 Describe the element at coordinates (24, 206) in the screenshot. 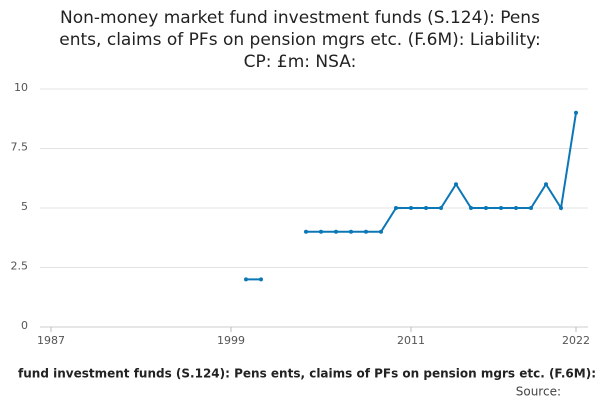

I see `y-tick-label: 5` at that location.